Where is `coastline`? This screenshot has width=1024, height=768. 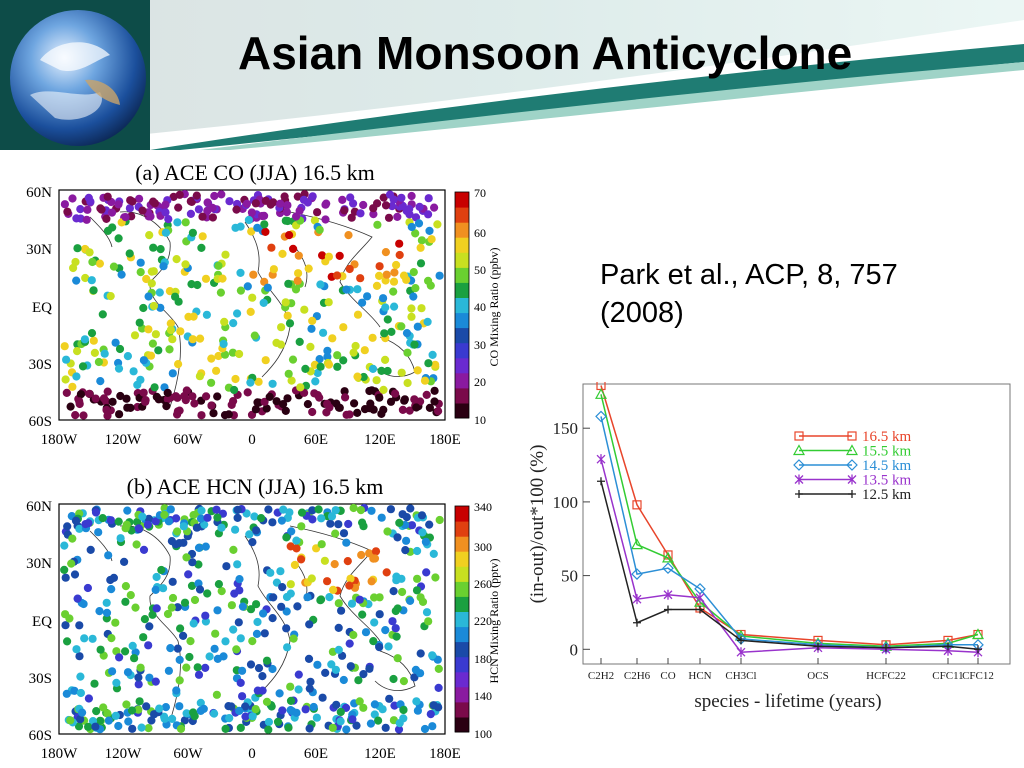 coastline is located at coordinates (267, 299).